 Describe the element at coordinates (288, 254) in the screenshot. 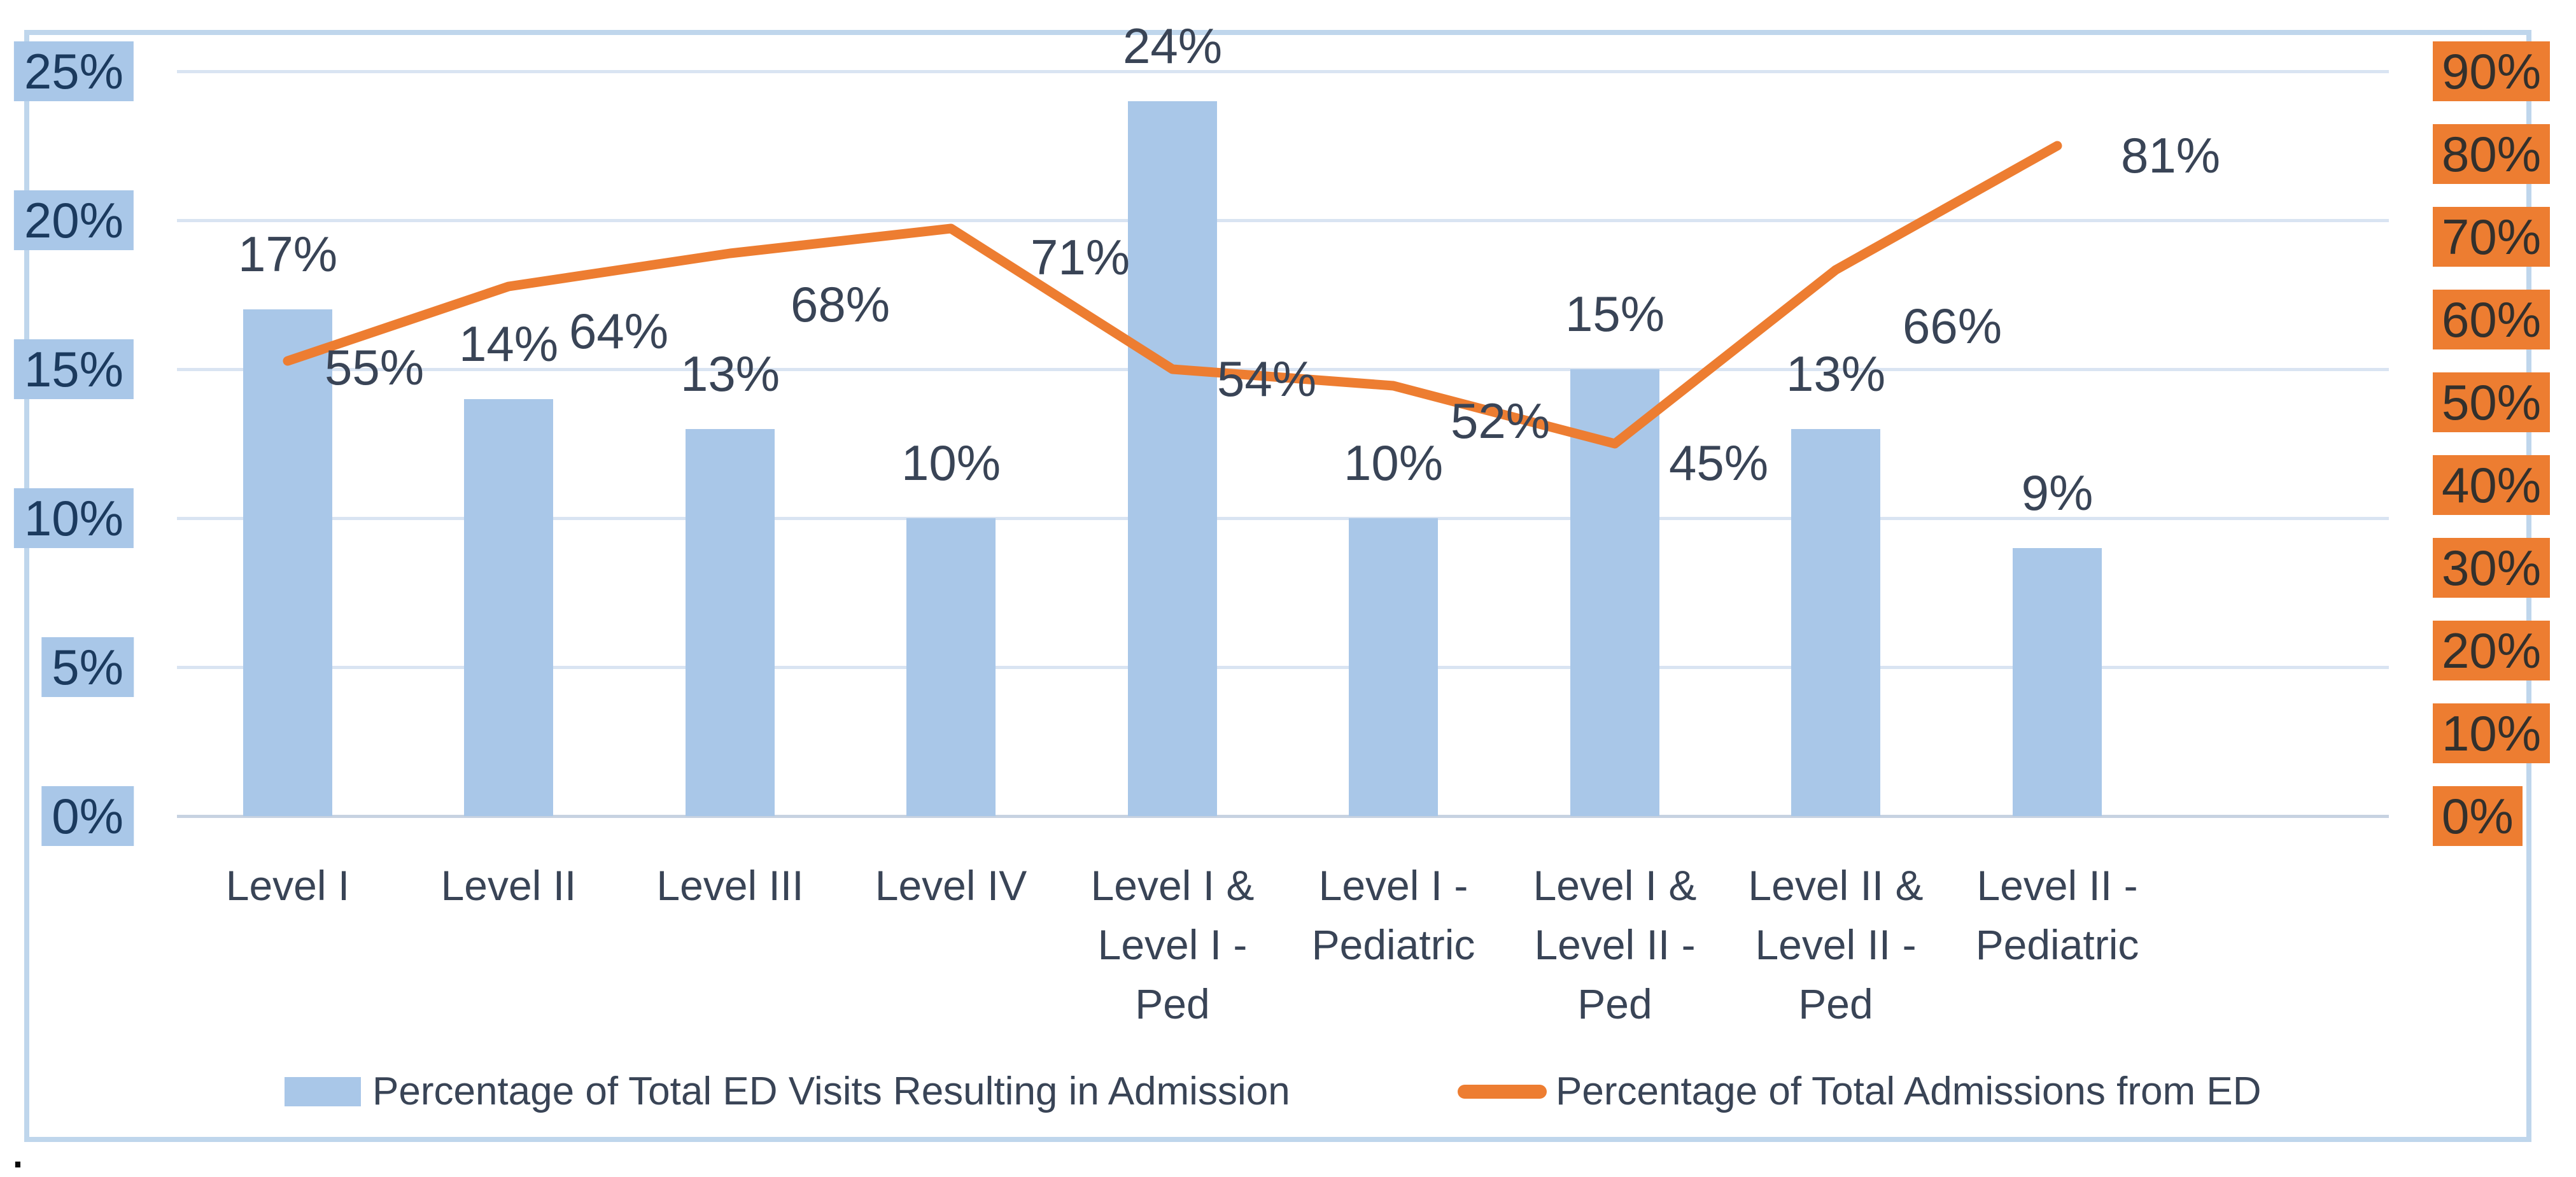

I see `bar-data-label: 17%` at that location.